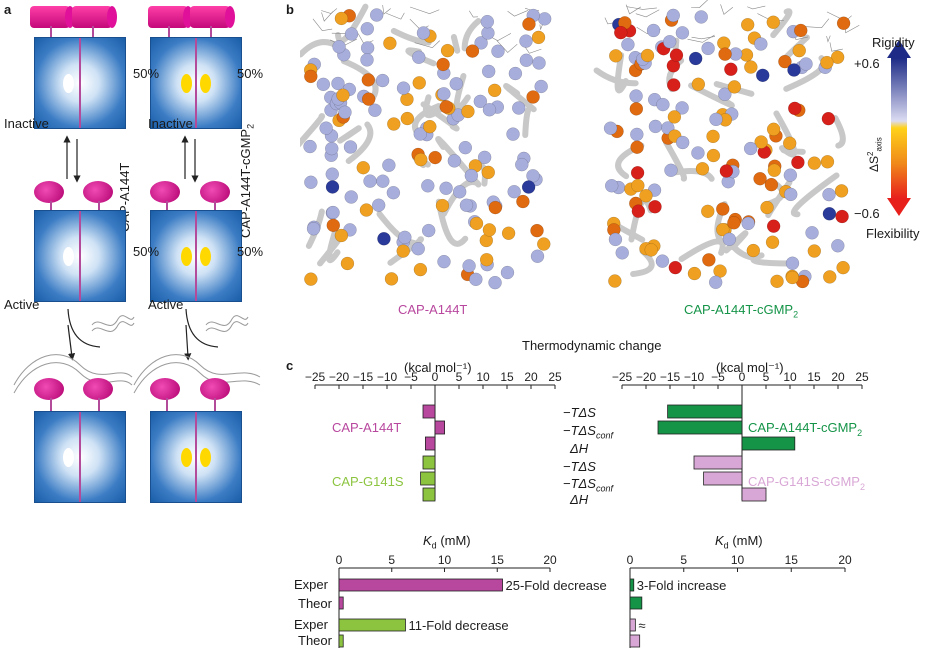  What do you see at coordinates (862, 377) in the screenshot?
I see `x-tick-label: 25` at bounding box center [862, 377].